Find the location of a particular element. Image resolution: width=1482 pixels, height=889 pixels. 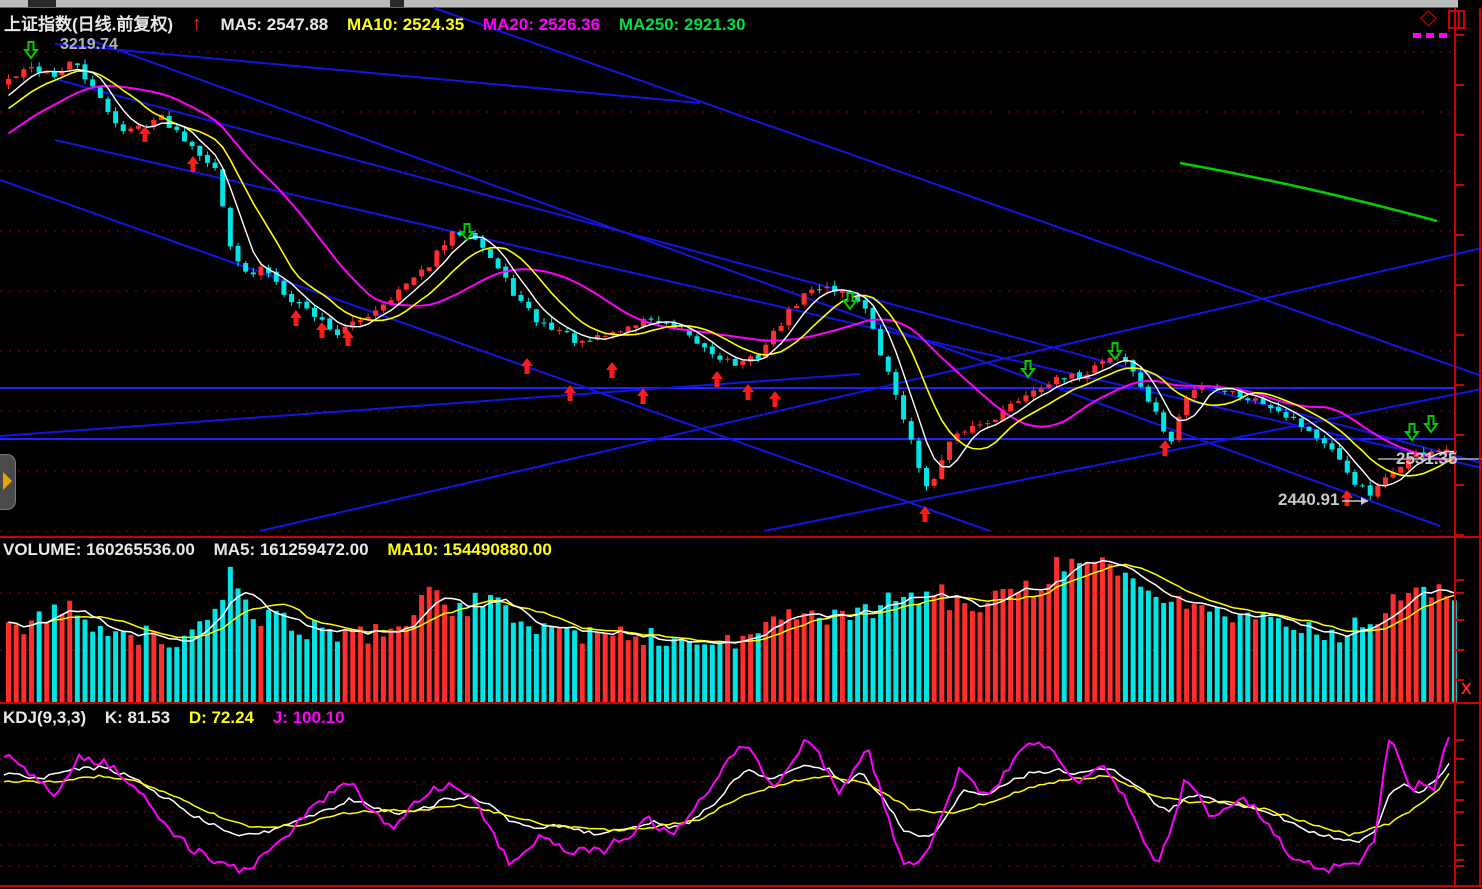

kdj-k-value: K: 81.53 is located at coordinates (137, 717).